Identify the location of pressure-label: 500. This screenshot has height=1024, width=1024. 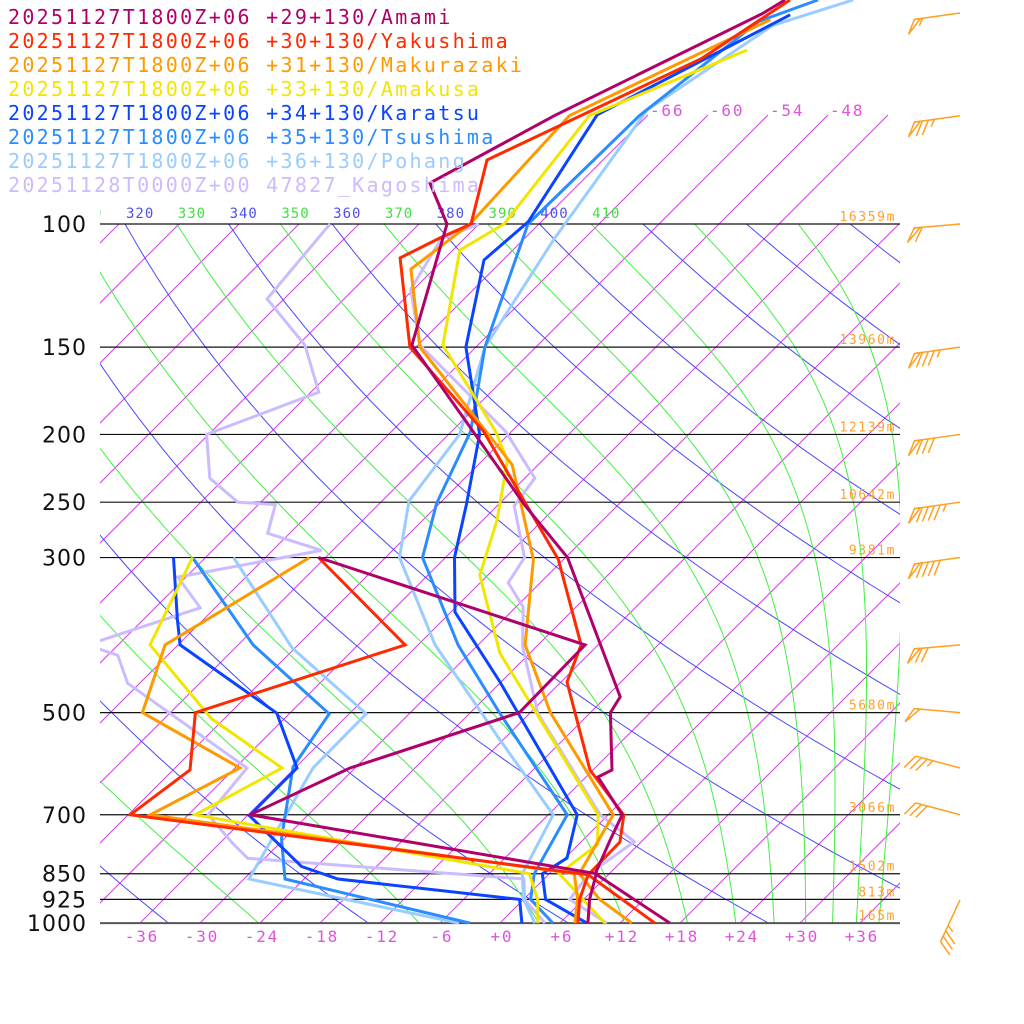
(64, 714).